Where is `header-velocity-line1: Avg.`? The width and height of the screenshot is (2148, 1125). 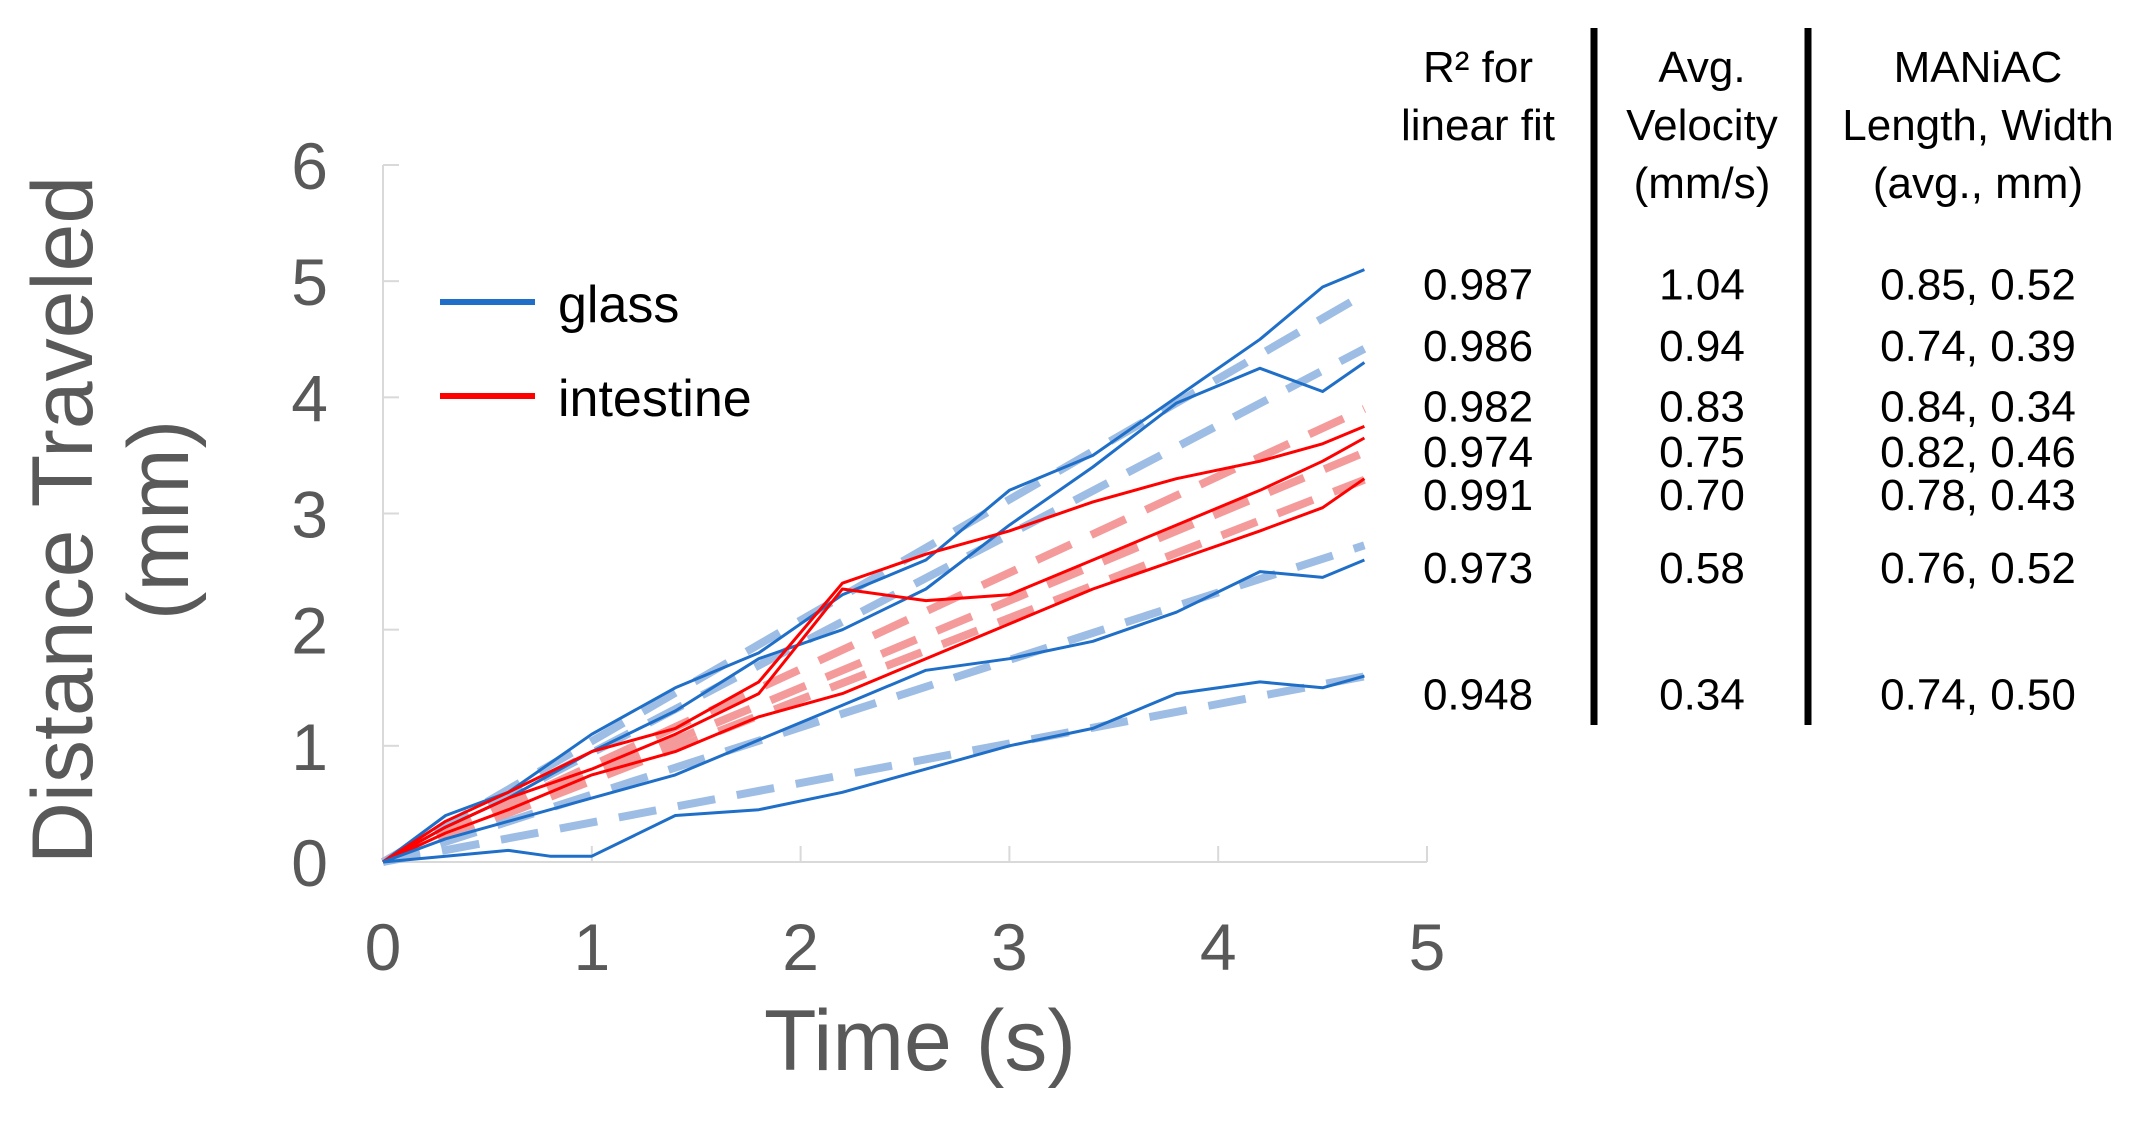
header-velocity-line1: Avg. is located at coordinates (1701, 67).